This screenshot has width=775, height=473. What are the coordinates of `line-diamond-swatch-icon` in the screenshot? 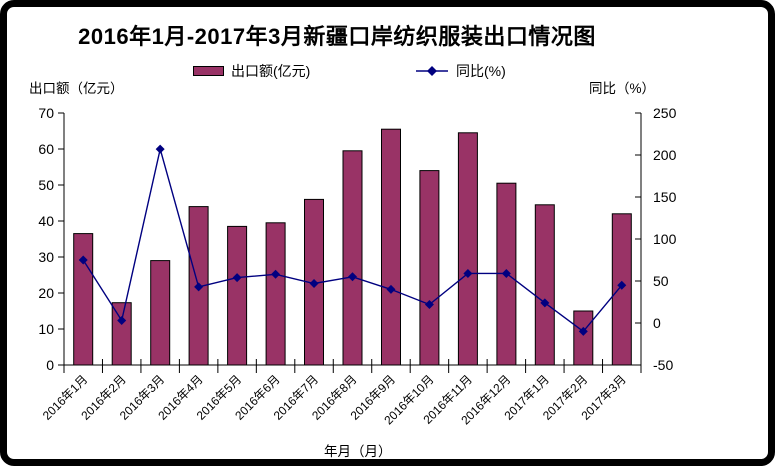 It's located at (432, 71).